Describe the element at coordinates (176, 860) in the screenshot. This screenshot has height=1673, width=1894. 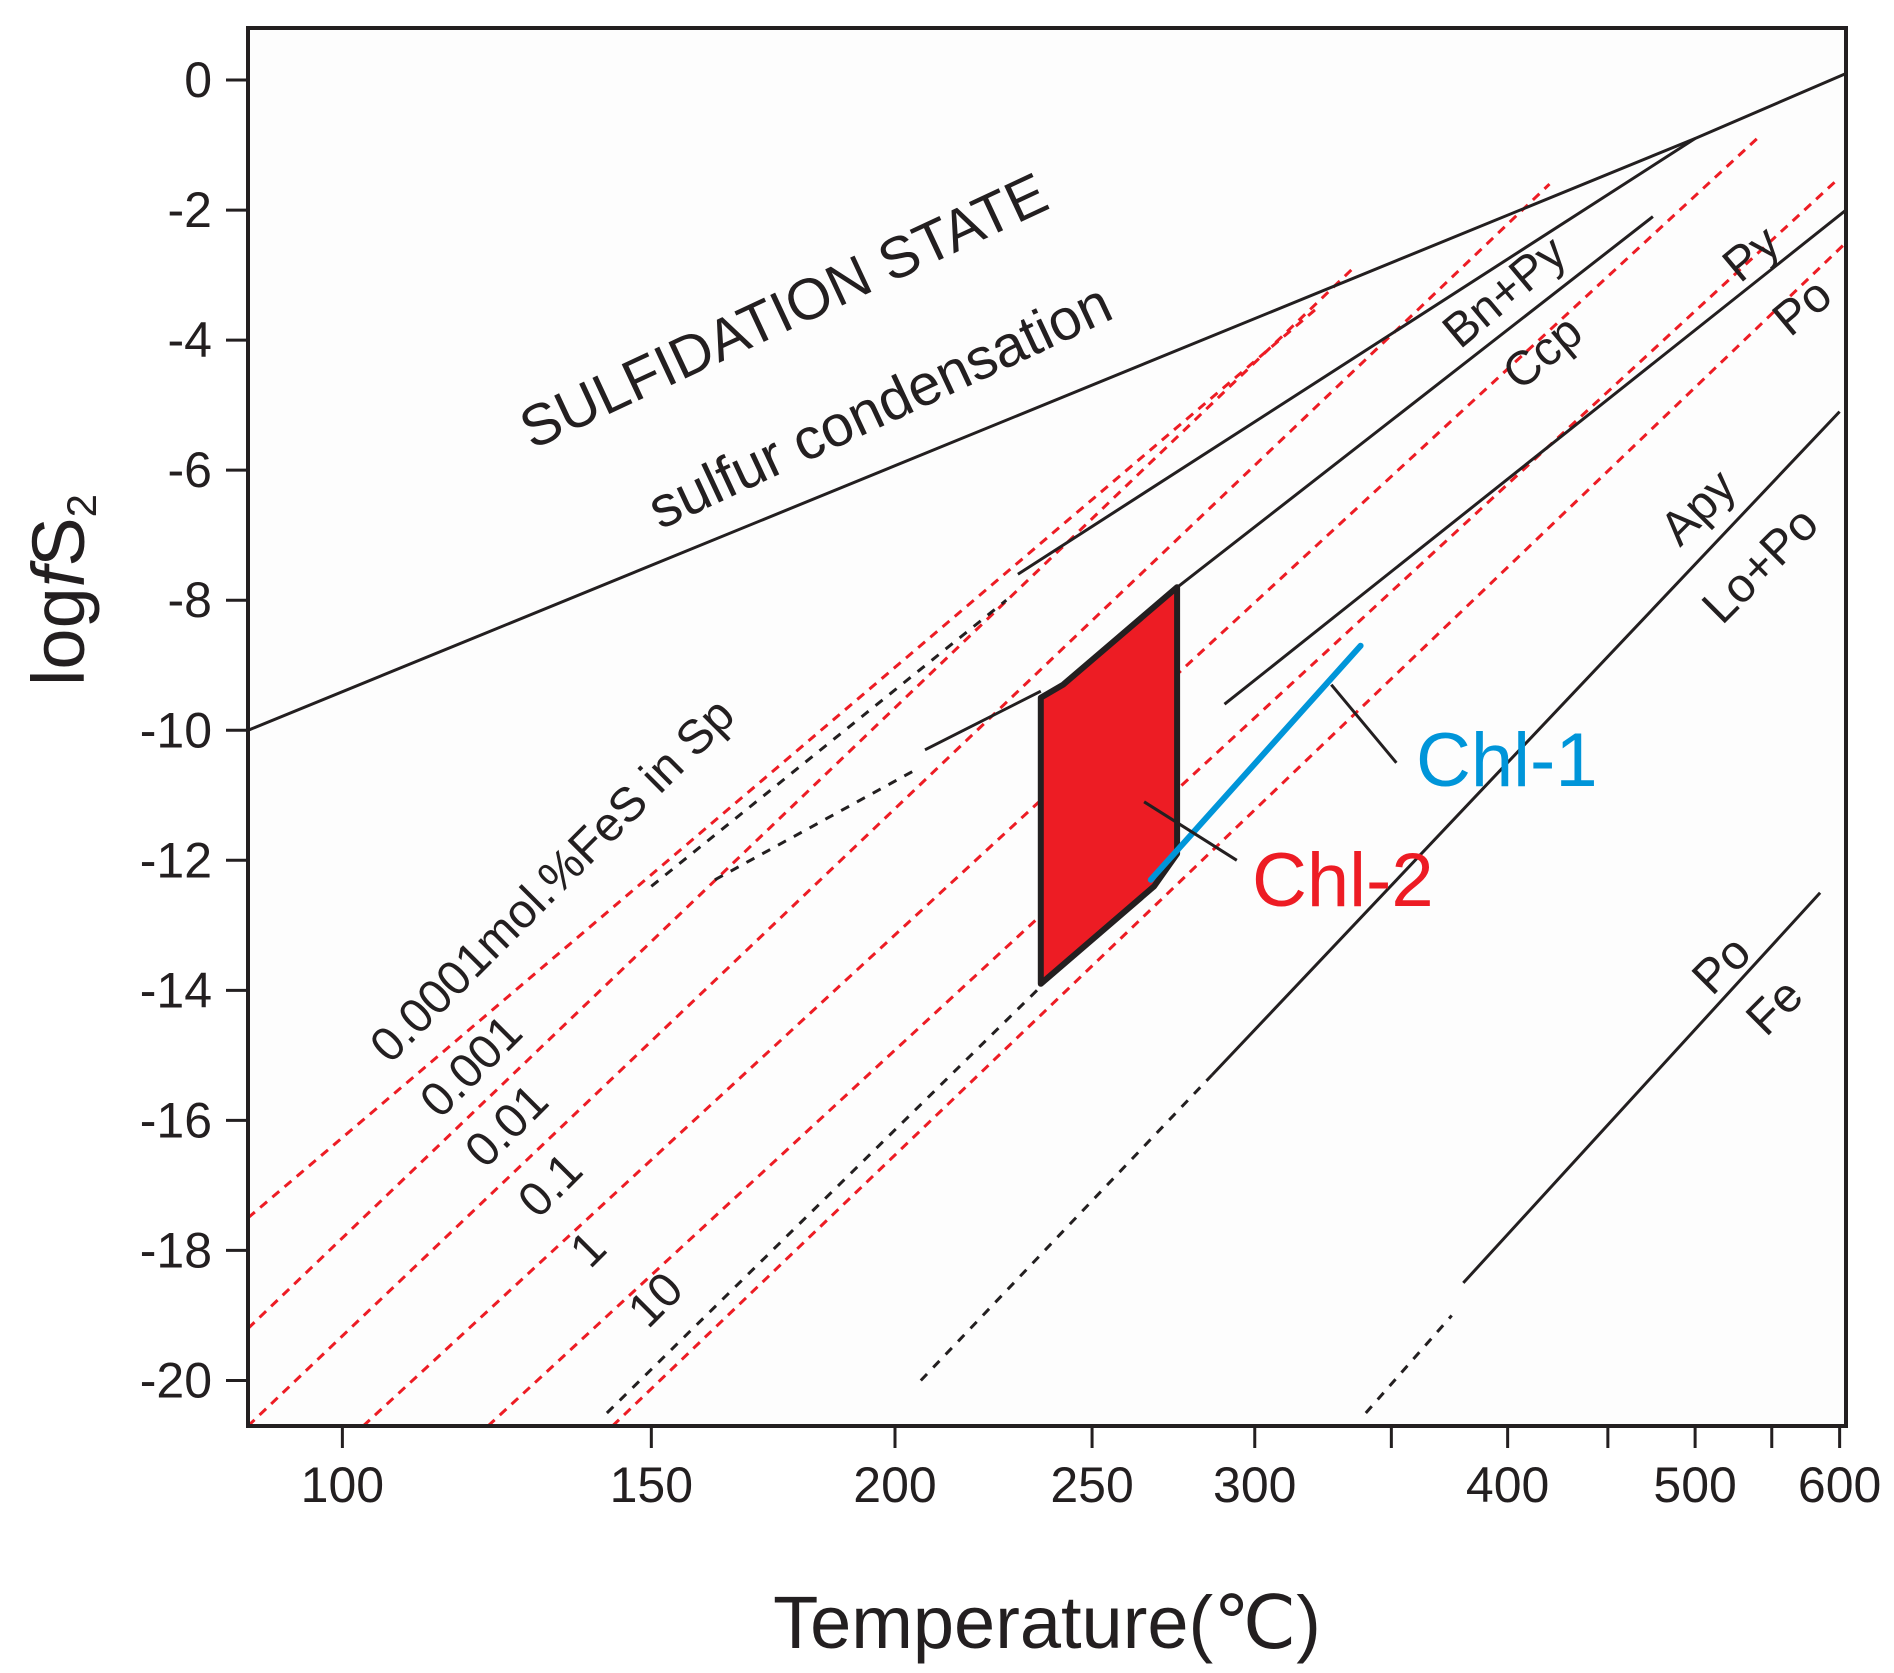
I see `y-tick-label-6: -12` at that location.